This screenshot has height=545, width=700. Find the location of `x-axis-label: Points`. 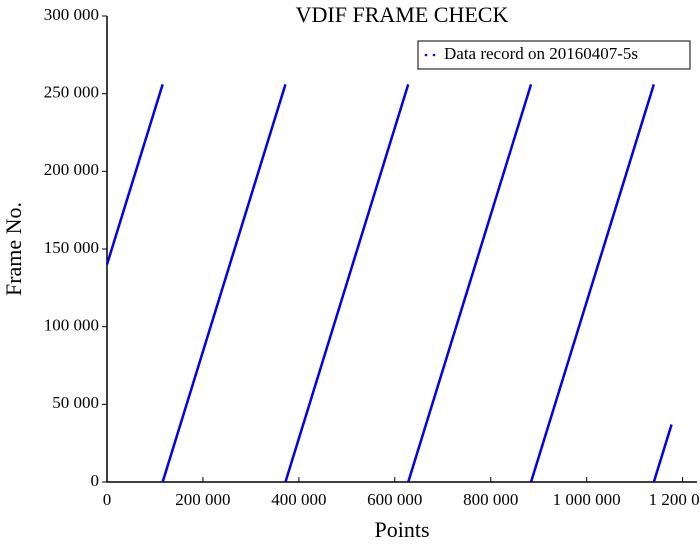

x-axis-label: Points is located at coordinates (401, 529).